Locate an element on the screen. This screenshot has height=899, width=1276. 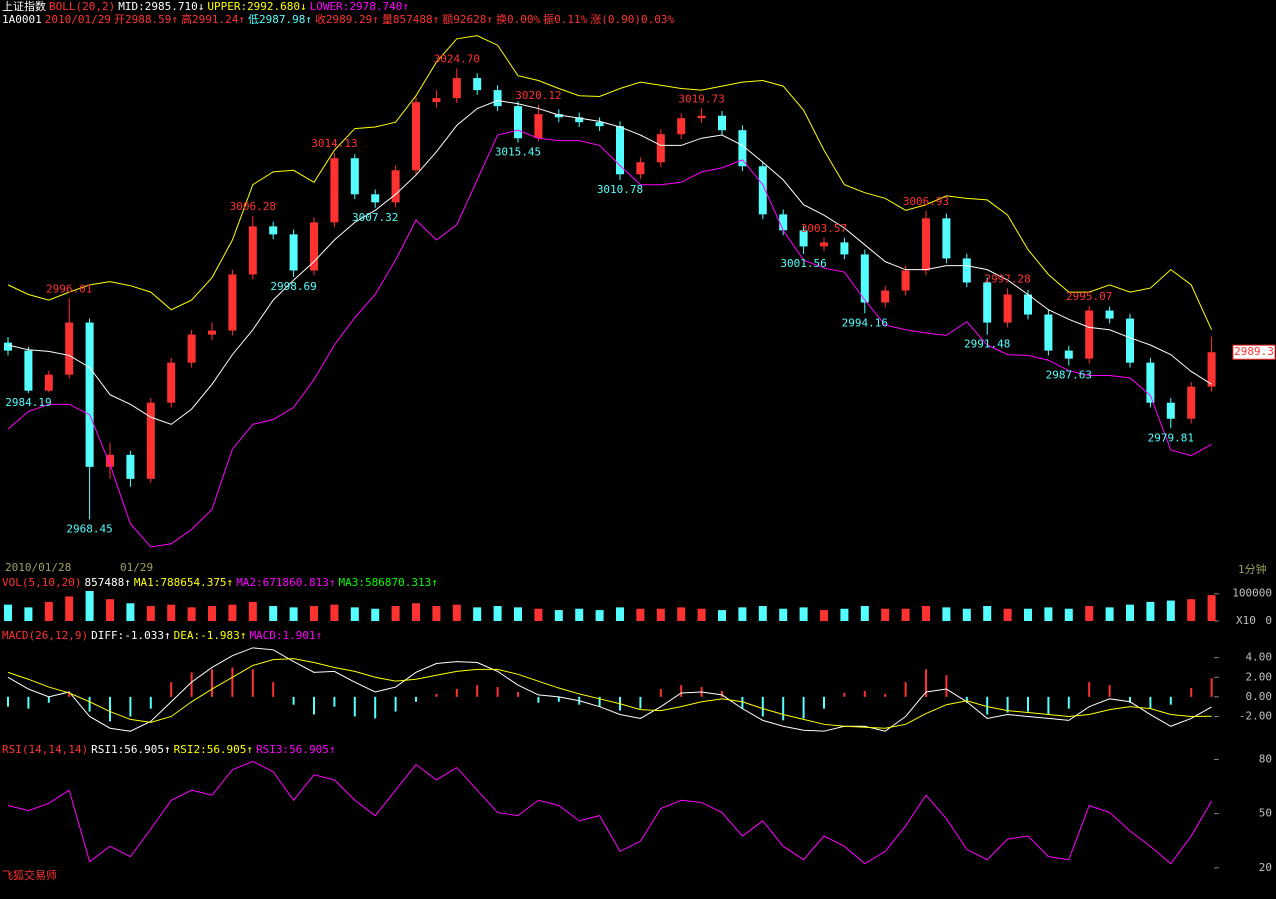
y-tick-label: 20 is located at coordinates (1265, 867).